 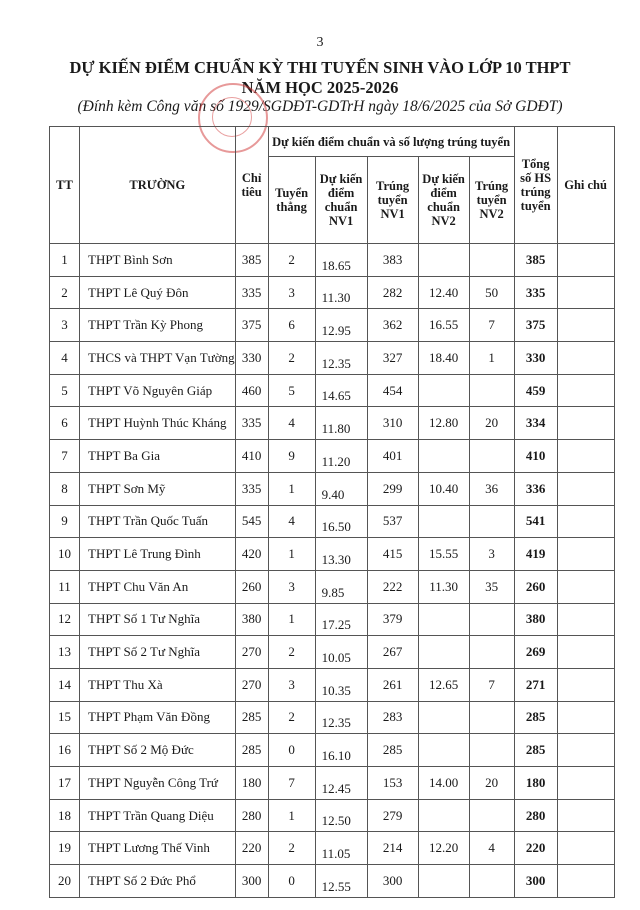 What do you see at coordinates (443, 783) in the screenshot?
I see `nv2-score: 14.00` at bounding box center [443, 783].